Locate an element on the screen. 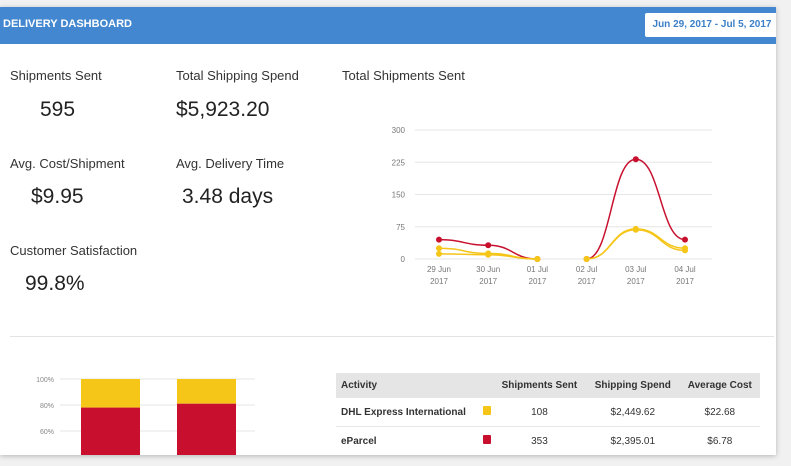 The width and height of the screenshot is (791, 466). kpi-value-spend: $5,923.20 is located at coordinates (223, 109).